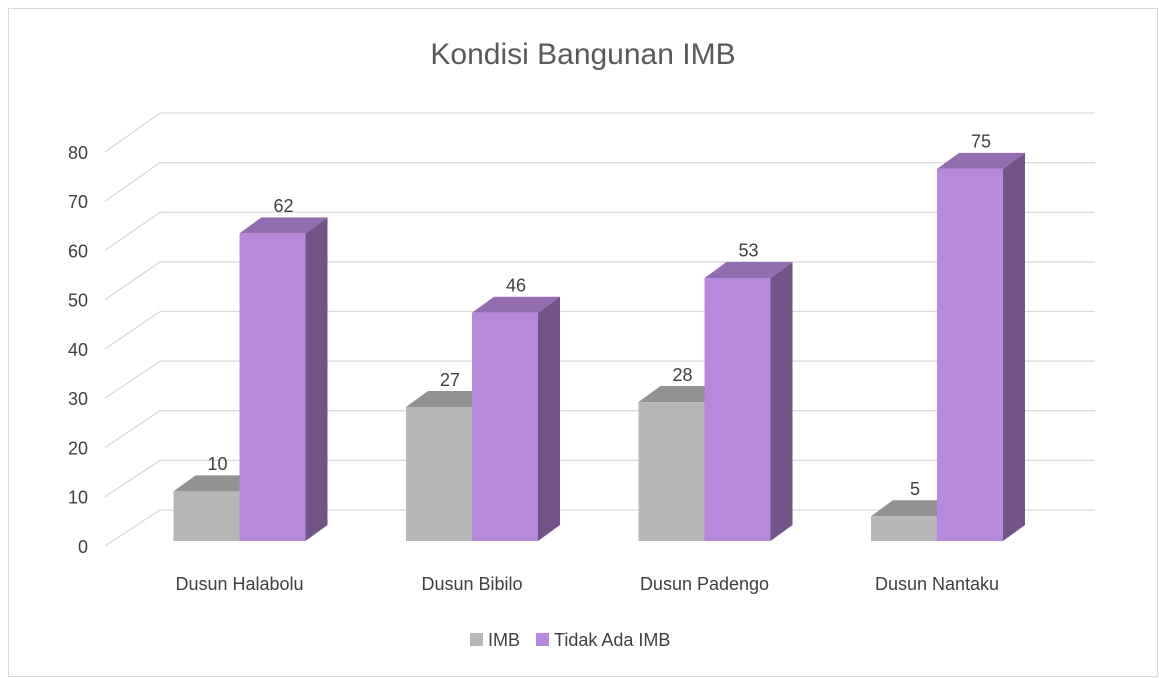 The image size is (1159, 678). Describe the element at coordinates (682, 375) in the screenshot. I see `data-label: 28` at that location.